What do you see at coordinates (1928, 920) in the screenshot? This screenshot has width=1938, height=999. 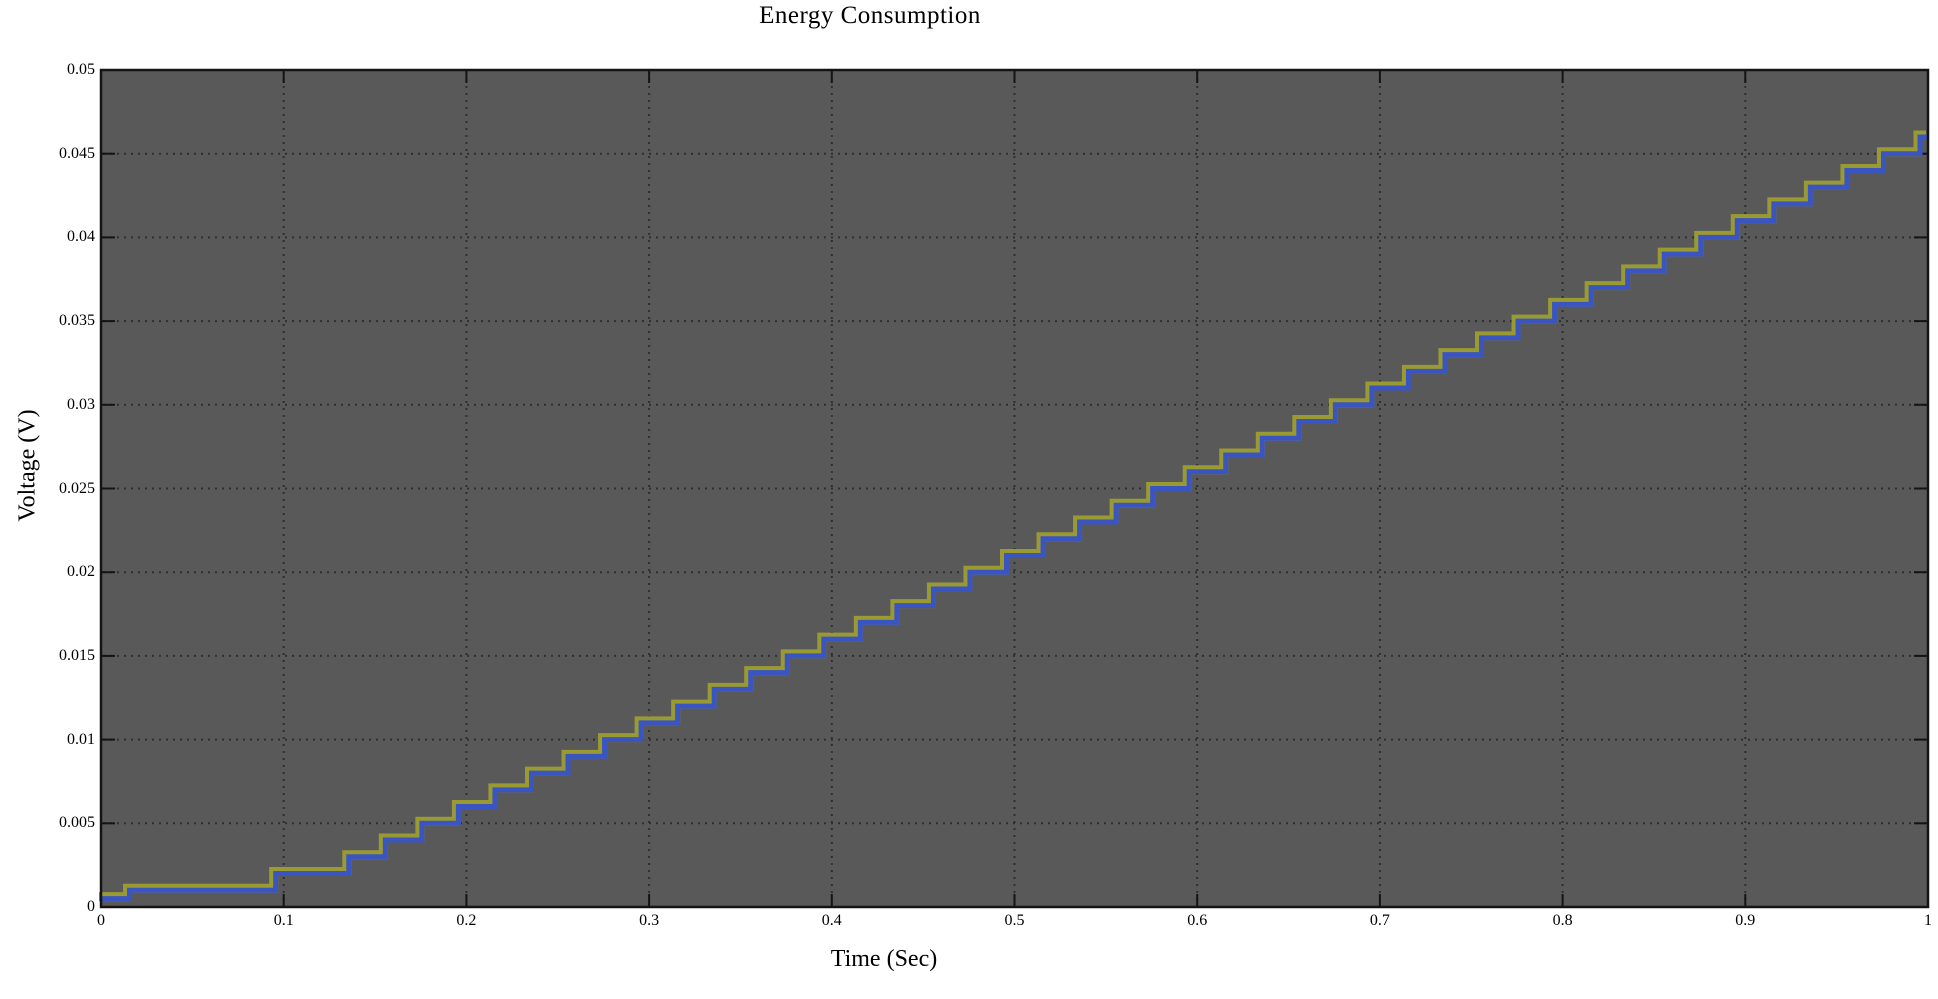 I see `x-tick-label: 1` at bounding box center [1928, 920].